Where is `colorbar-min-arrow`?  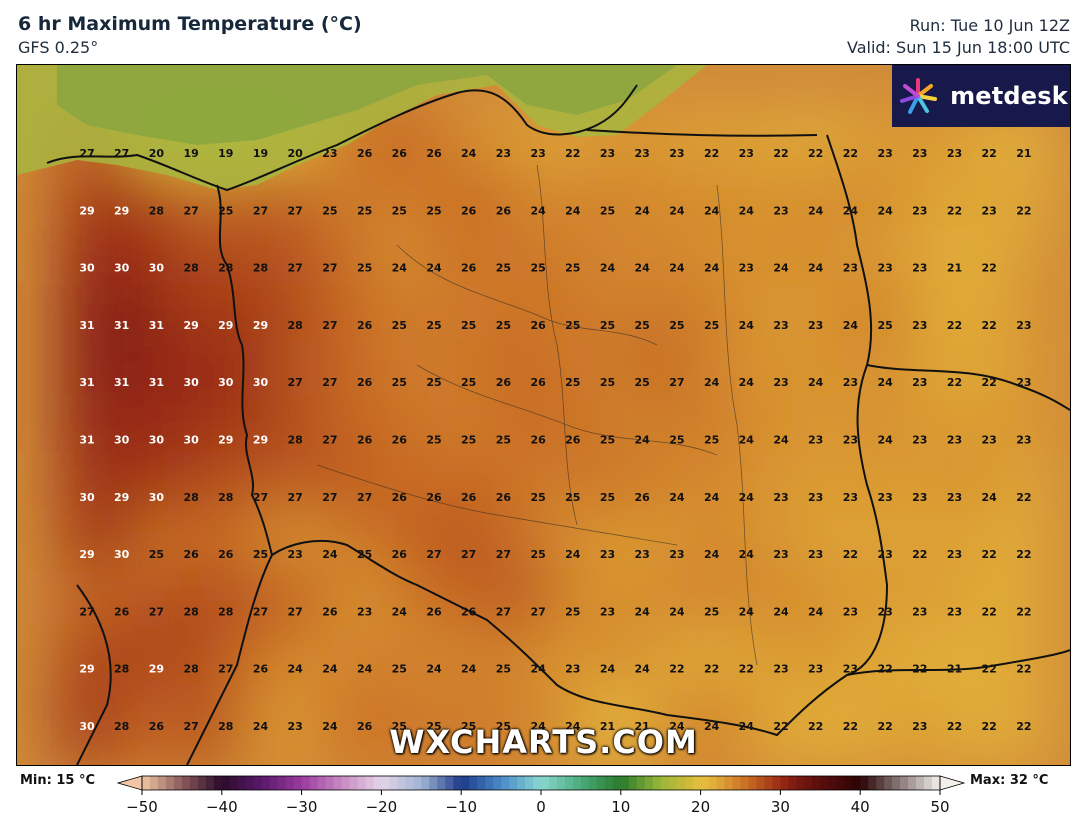
colorbar-min-arrow is located at coordinates (129, 783).